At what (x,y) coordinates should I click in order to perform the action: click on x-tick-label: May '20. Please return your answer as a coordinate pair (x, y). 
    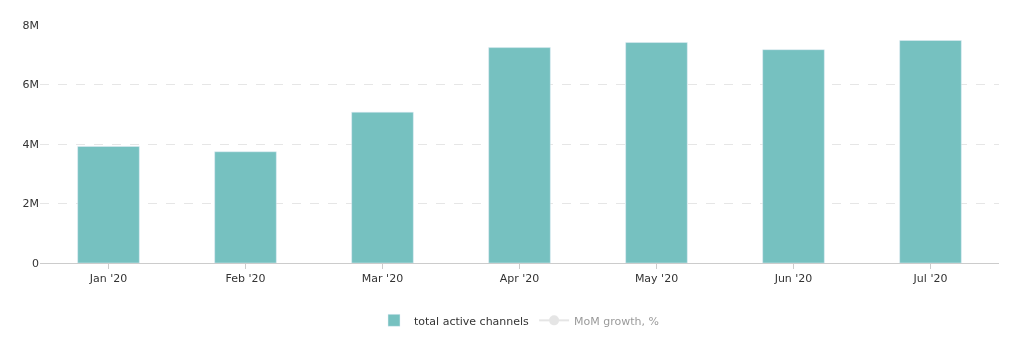
    Looking at the image, I should click on (656, 279).